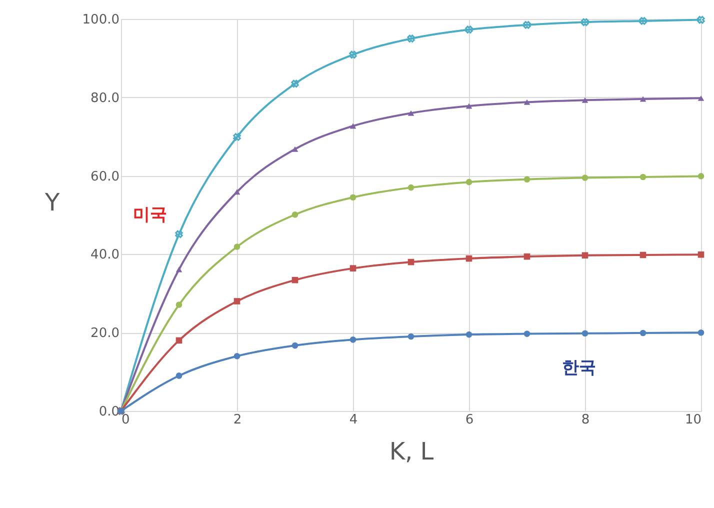  What do you see at coordinates (126, 420) in the screenshot?
I see `x-tick-label: 0` at bounding box center [126, 420].